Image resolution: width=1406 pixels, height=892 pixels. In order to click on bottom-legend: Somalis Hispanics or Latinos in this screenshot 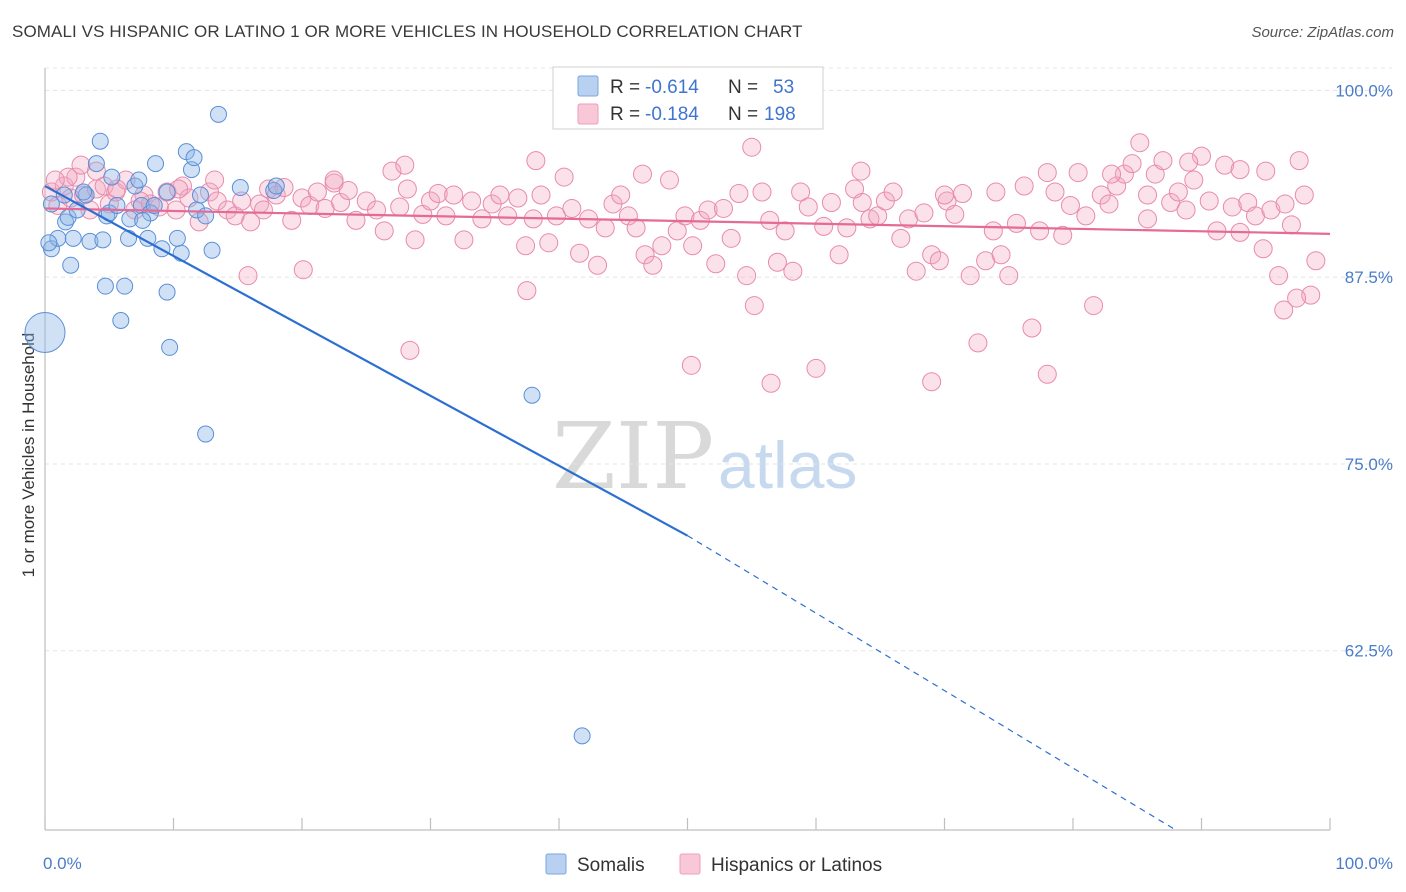, I will do `click(713, 864)`.